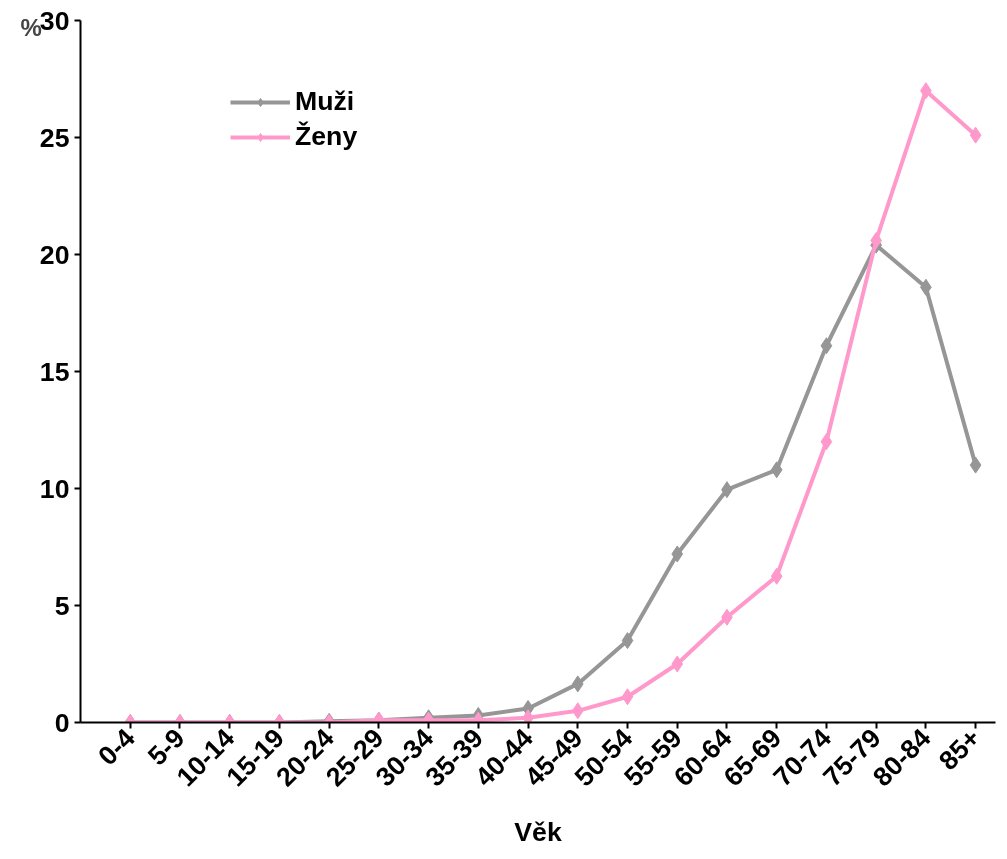 The height and width of the screenshot is (859, 1007). I want to click on y-tick-label: 15, so click(54, 371).